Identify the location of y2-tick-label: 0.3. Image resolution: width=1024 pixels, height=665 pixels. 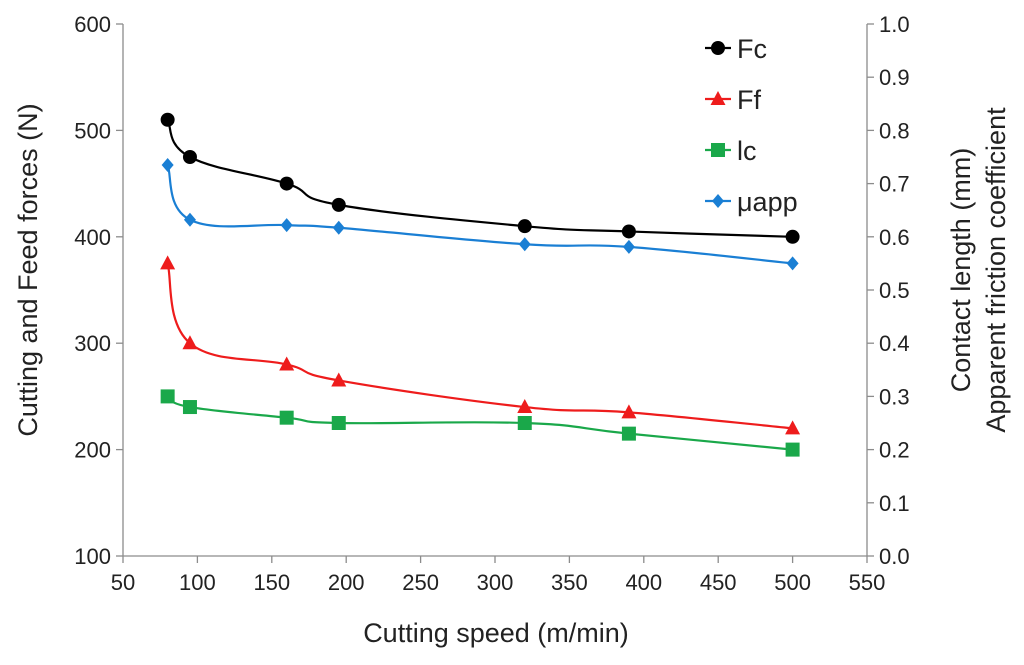
(894, 396).